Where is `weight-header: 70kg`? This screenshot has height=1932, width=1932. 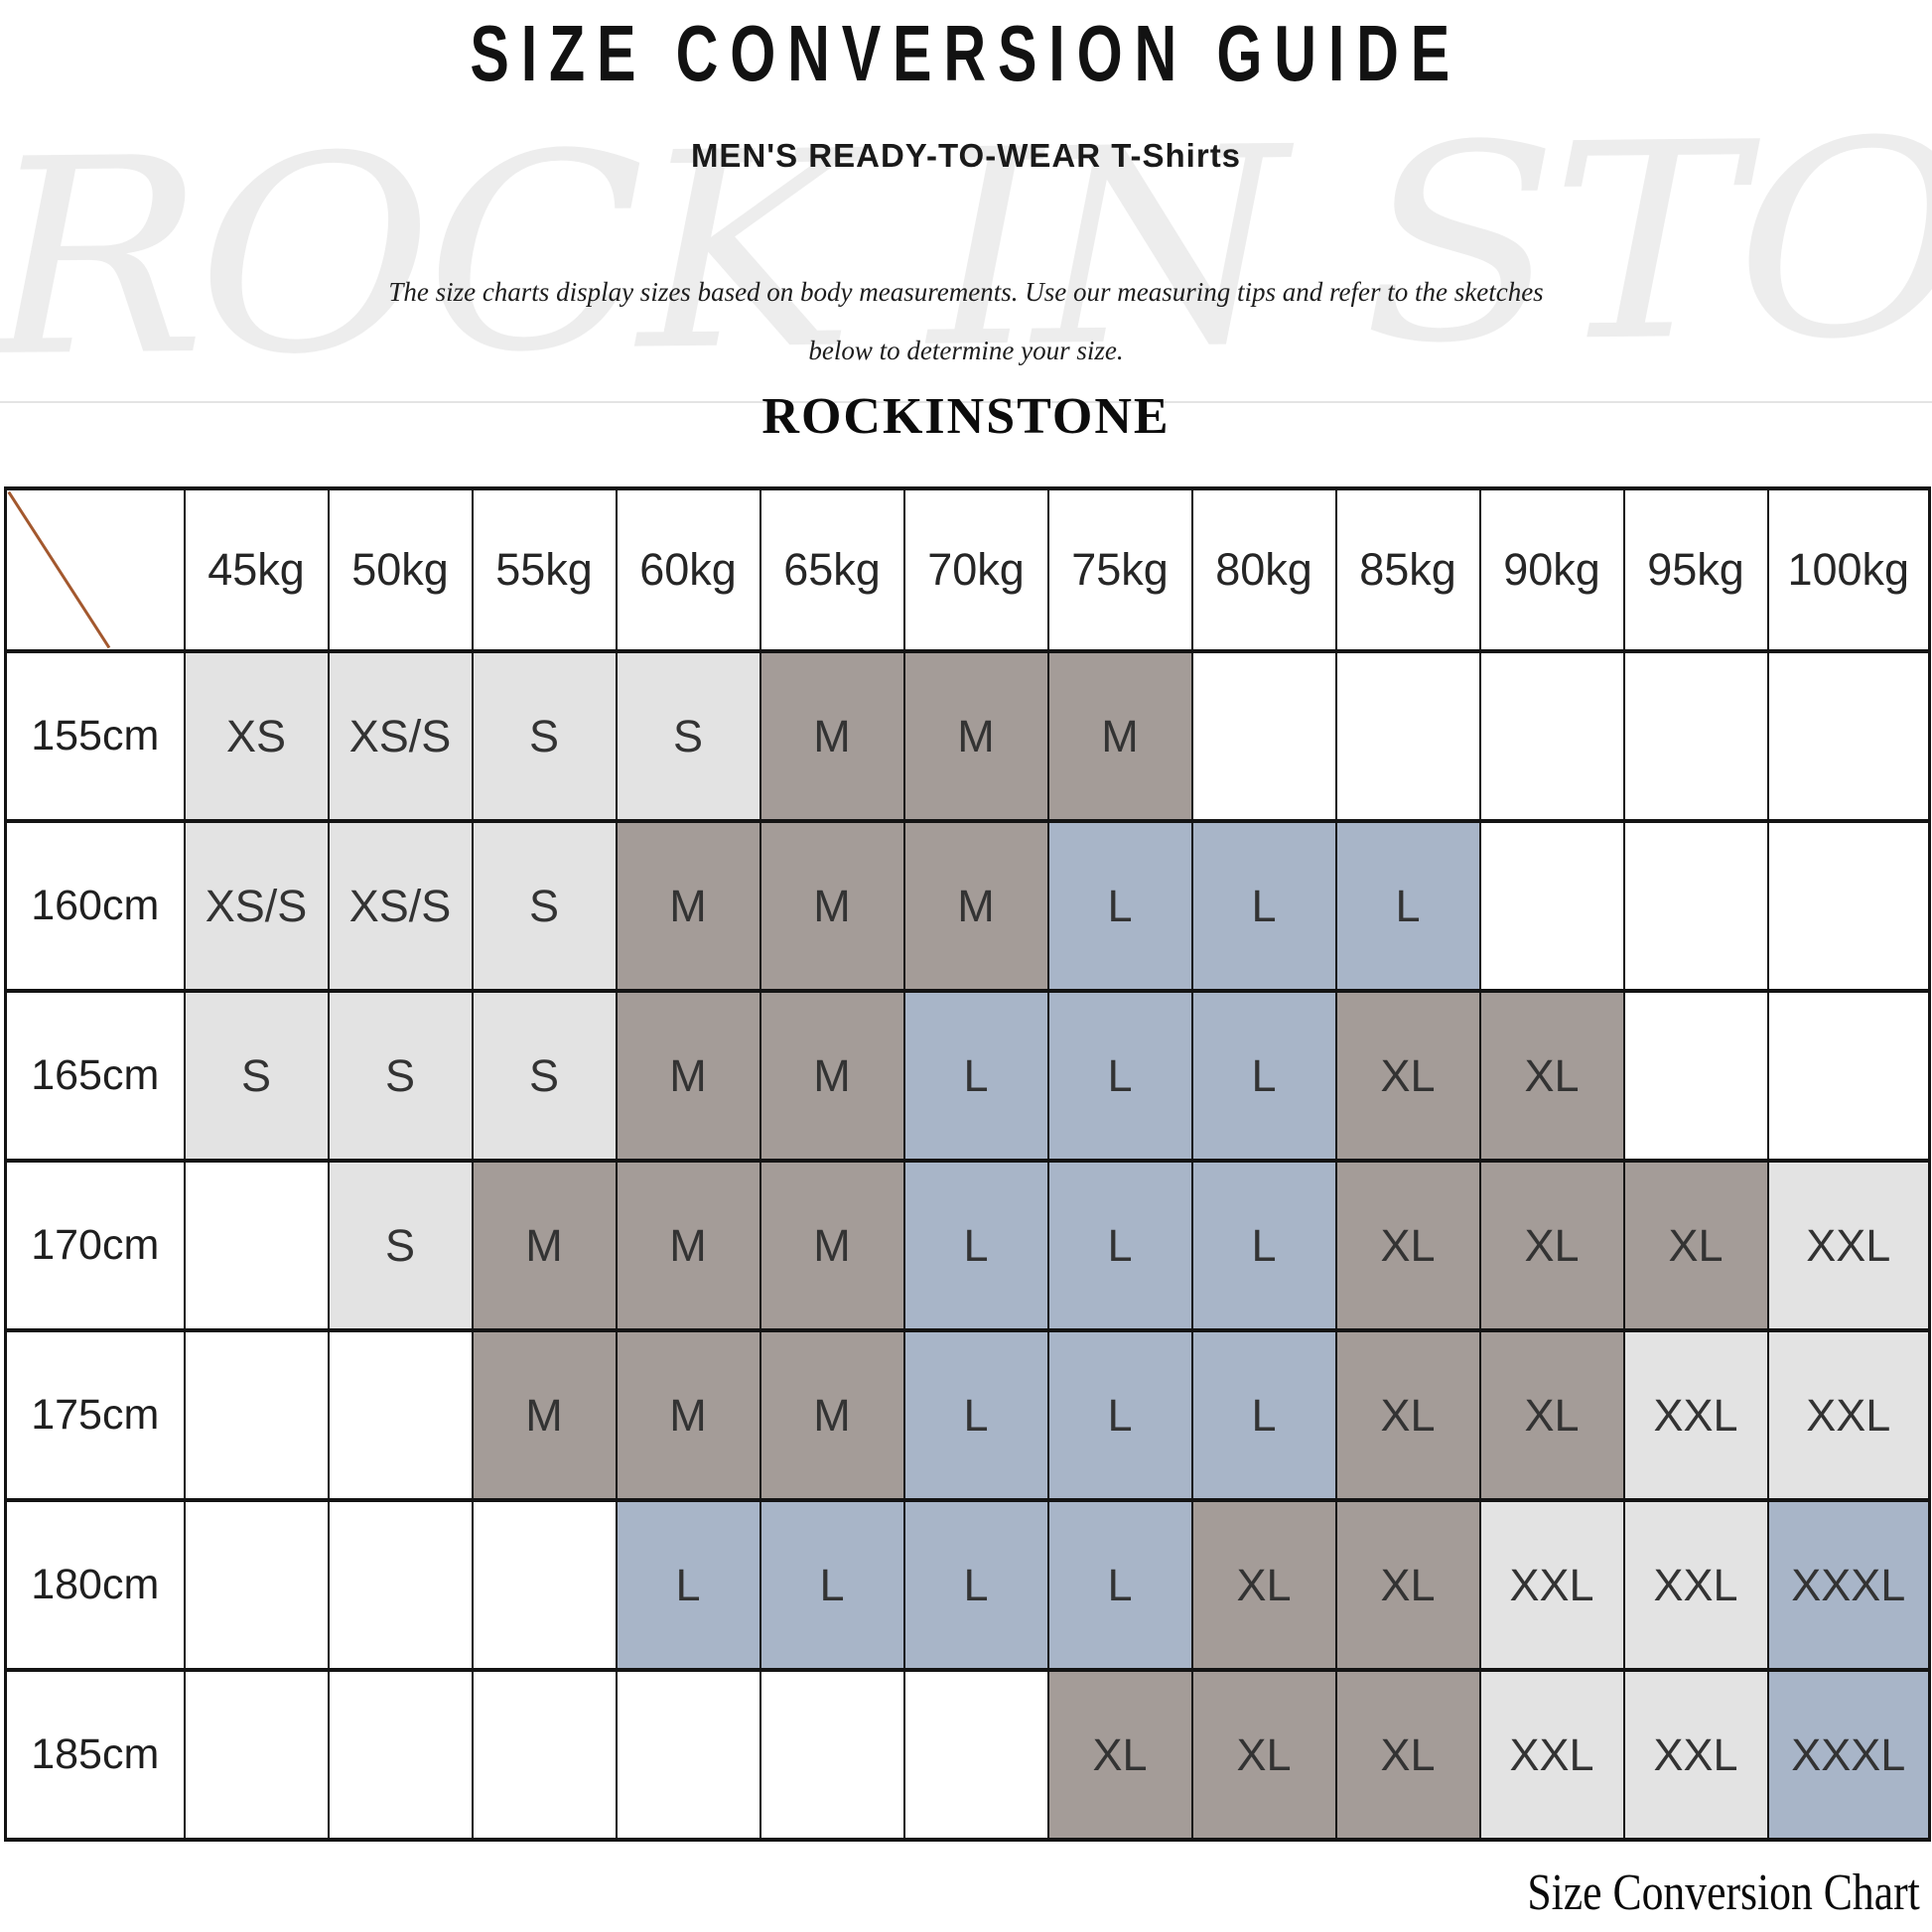
weight-header: 70kg is located at coordinates (975, 569).